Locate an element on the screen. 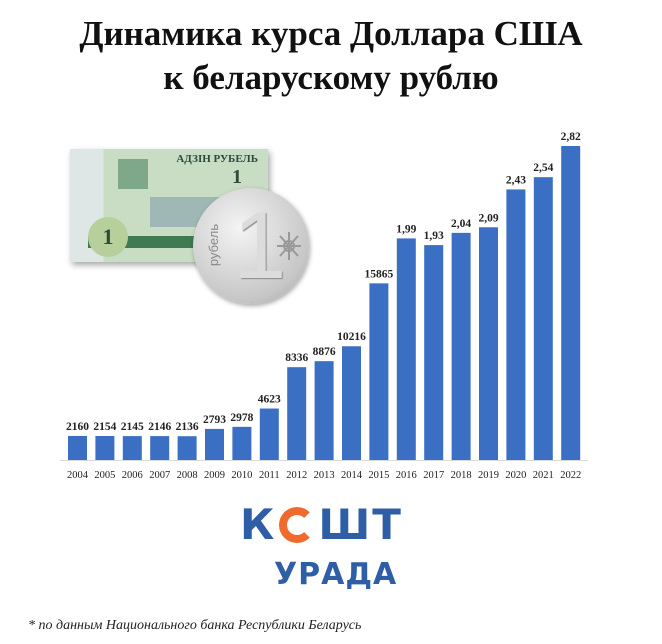  x-tick-label: 2012 is located at coordinates (296, 475).